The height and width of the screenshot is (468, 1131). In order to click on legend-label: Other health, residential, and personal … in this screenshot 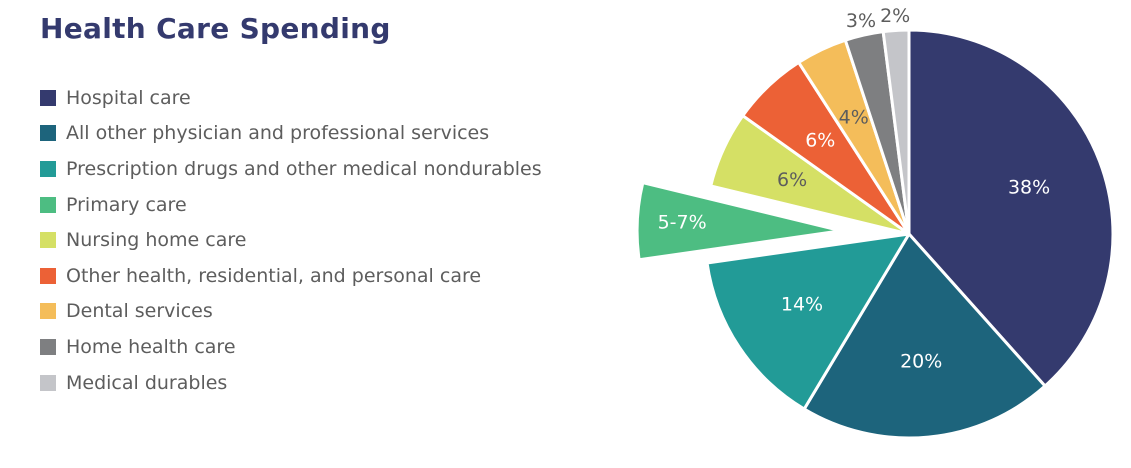, I will do `click(274, 275)`.